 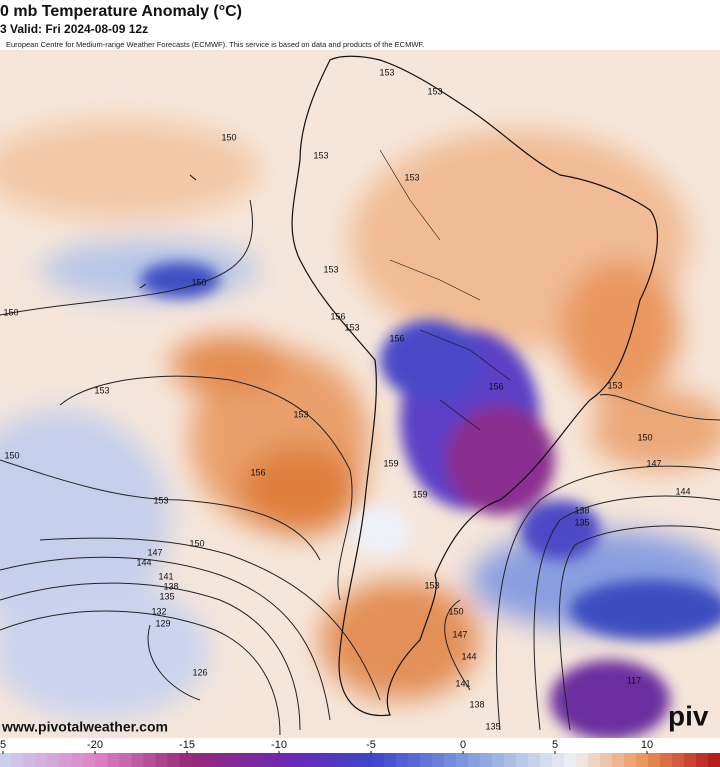 I want to click on colorbar-tick-label: 10, so click(x=647, y=745).